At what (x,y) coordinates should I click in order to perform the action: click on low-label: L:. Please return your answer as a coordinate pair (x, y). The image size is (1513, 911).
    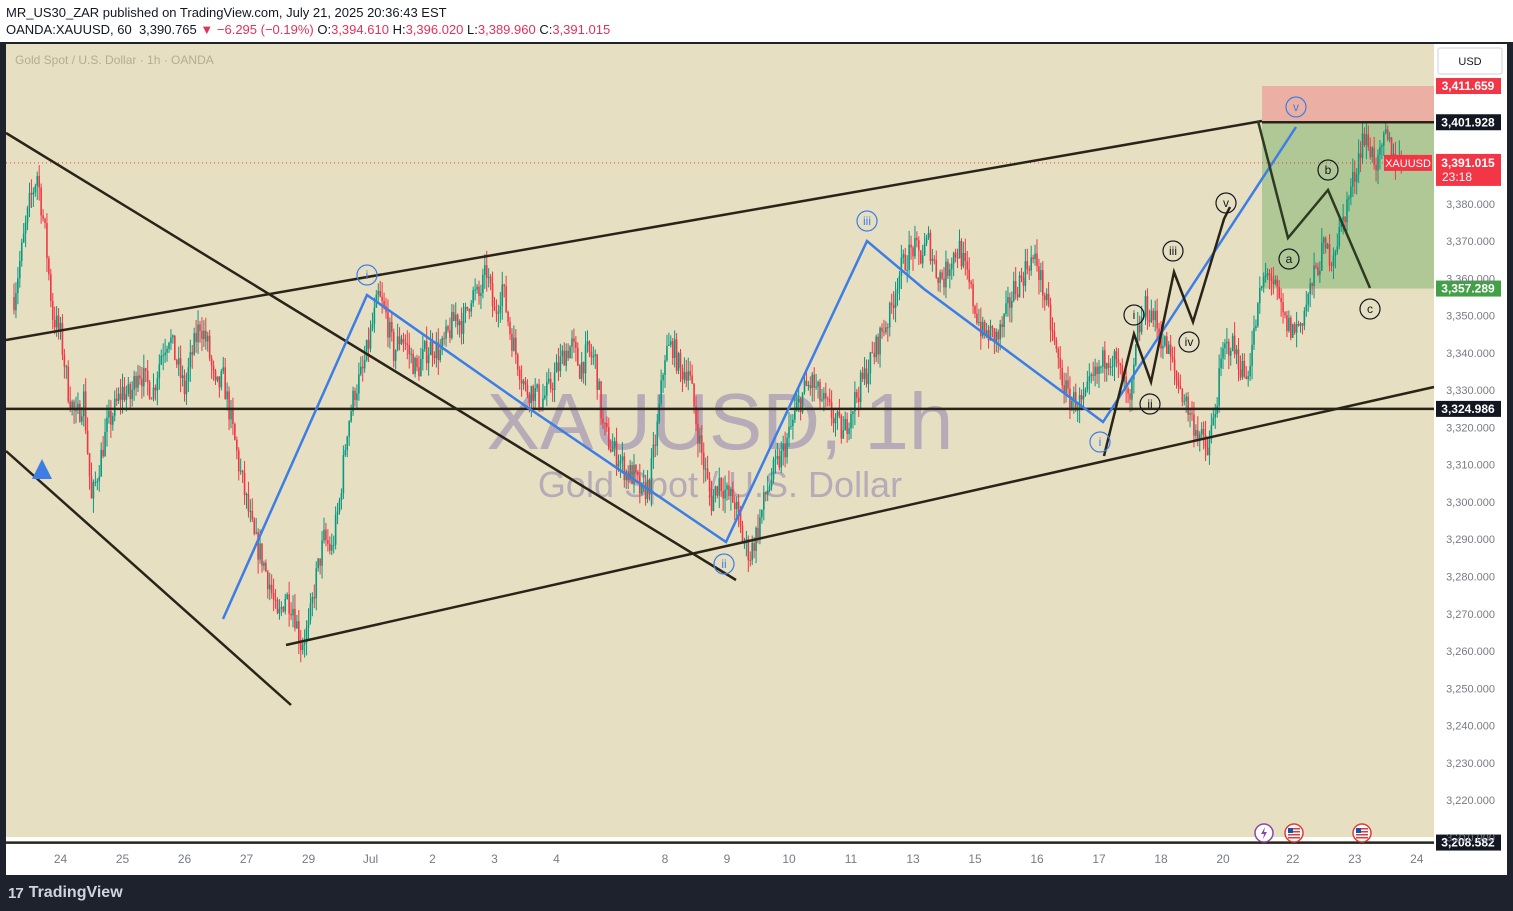
    Looking at the image, I should click on (472, 29).